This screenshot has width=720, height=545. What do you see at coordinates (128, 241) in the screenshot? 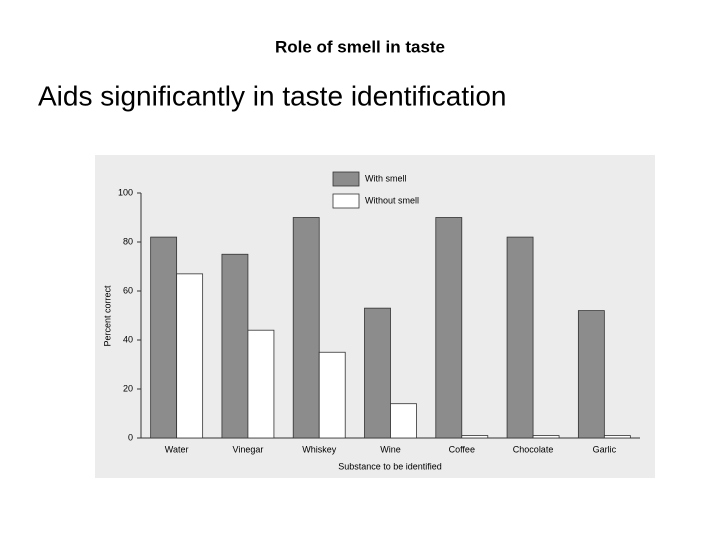
I see `y-tick-label: 80` at bounding box center [128, 241].